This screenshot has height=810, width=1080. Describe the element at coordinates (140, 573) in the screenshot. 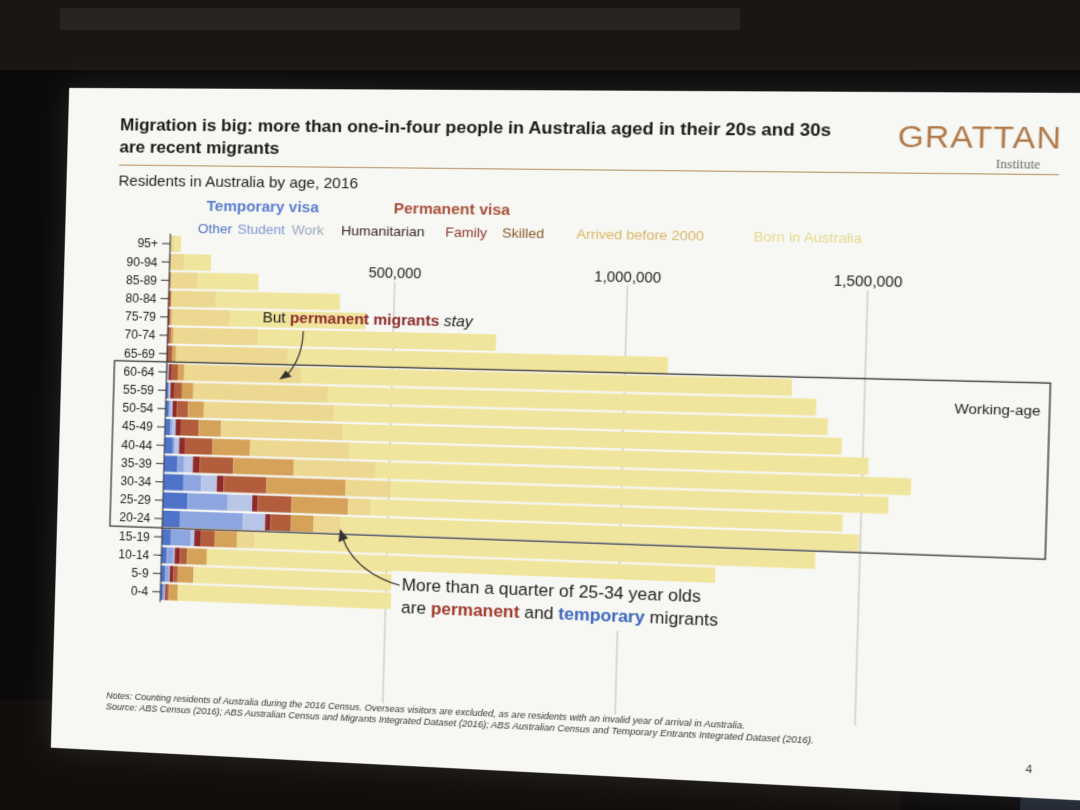

I see `age-label-5-9: 5-9` at that location.